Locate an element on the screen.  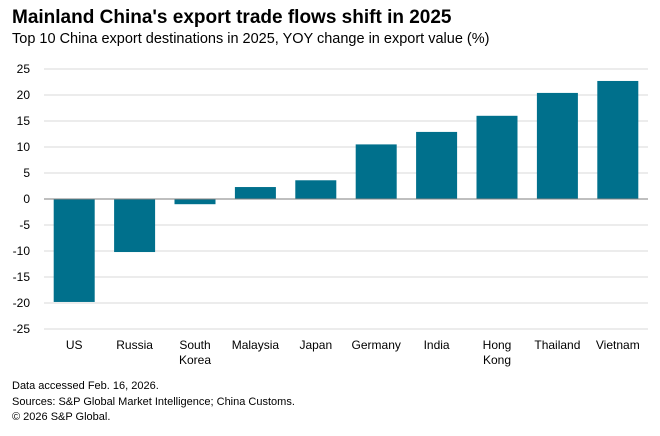
x-tick-label: Vietnam is located at coordinates (618, 345).